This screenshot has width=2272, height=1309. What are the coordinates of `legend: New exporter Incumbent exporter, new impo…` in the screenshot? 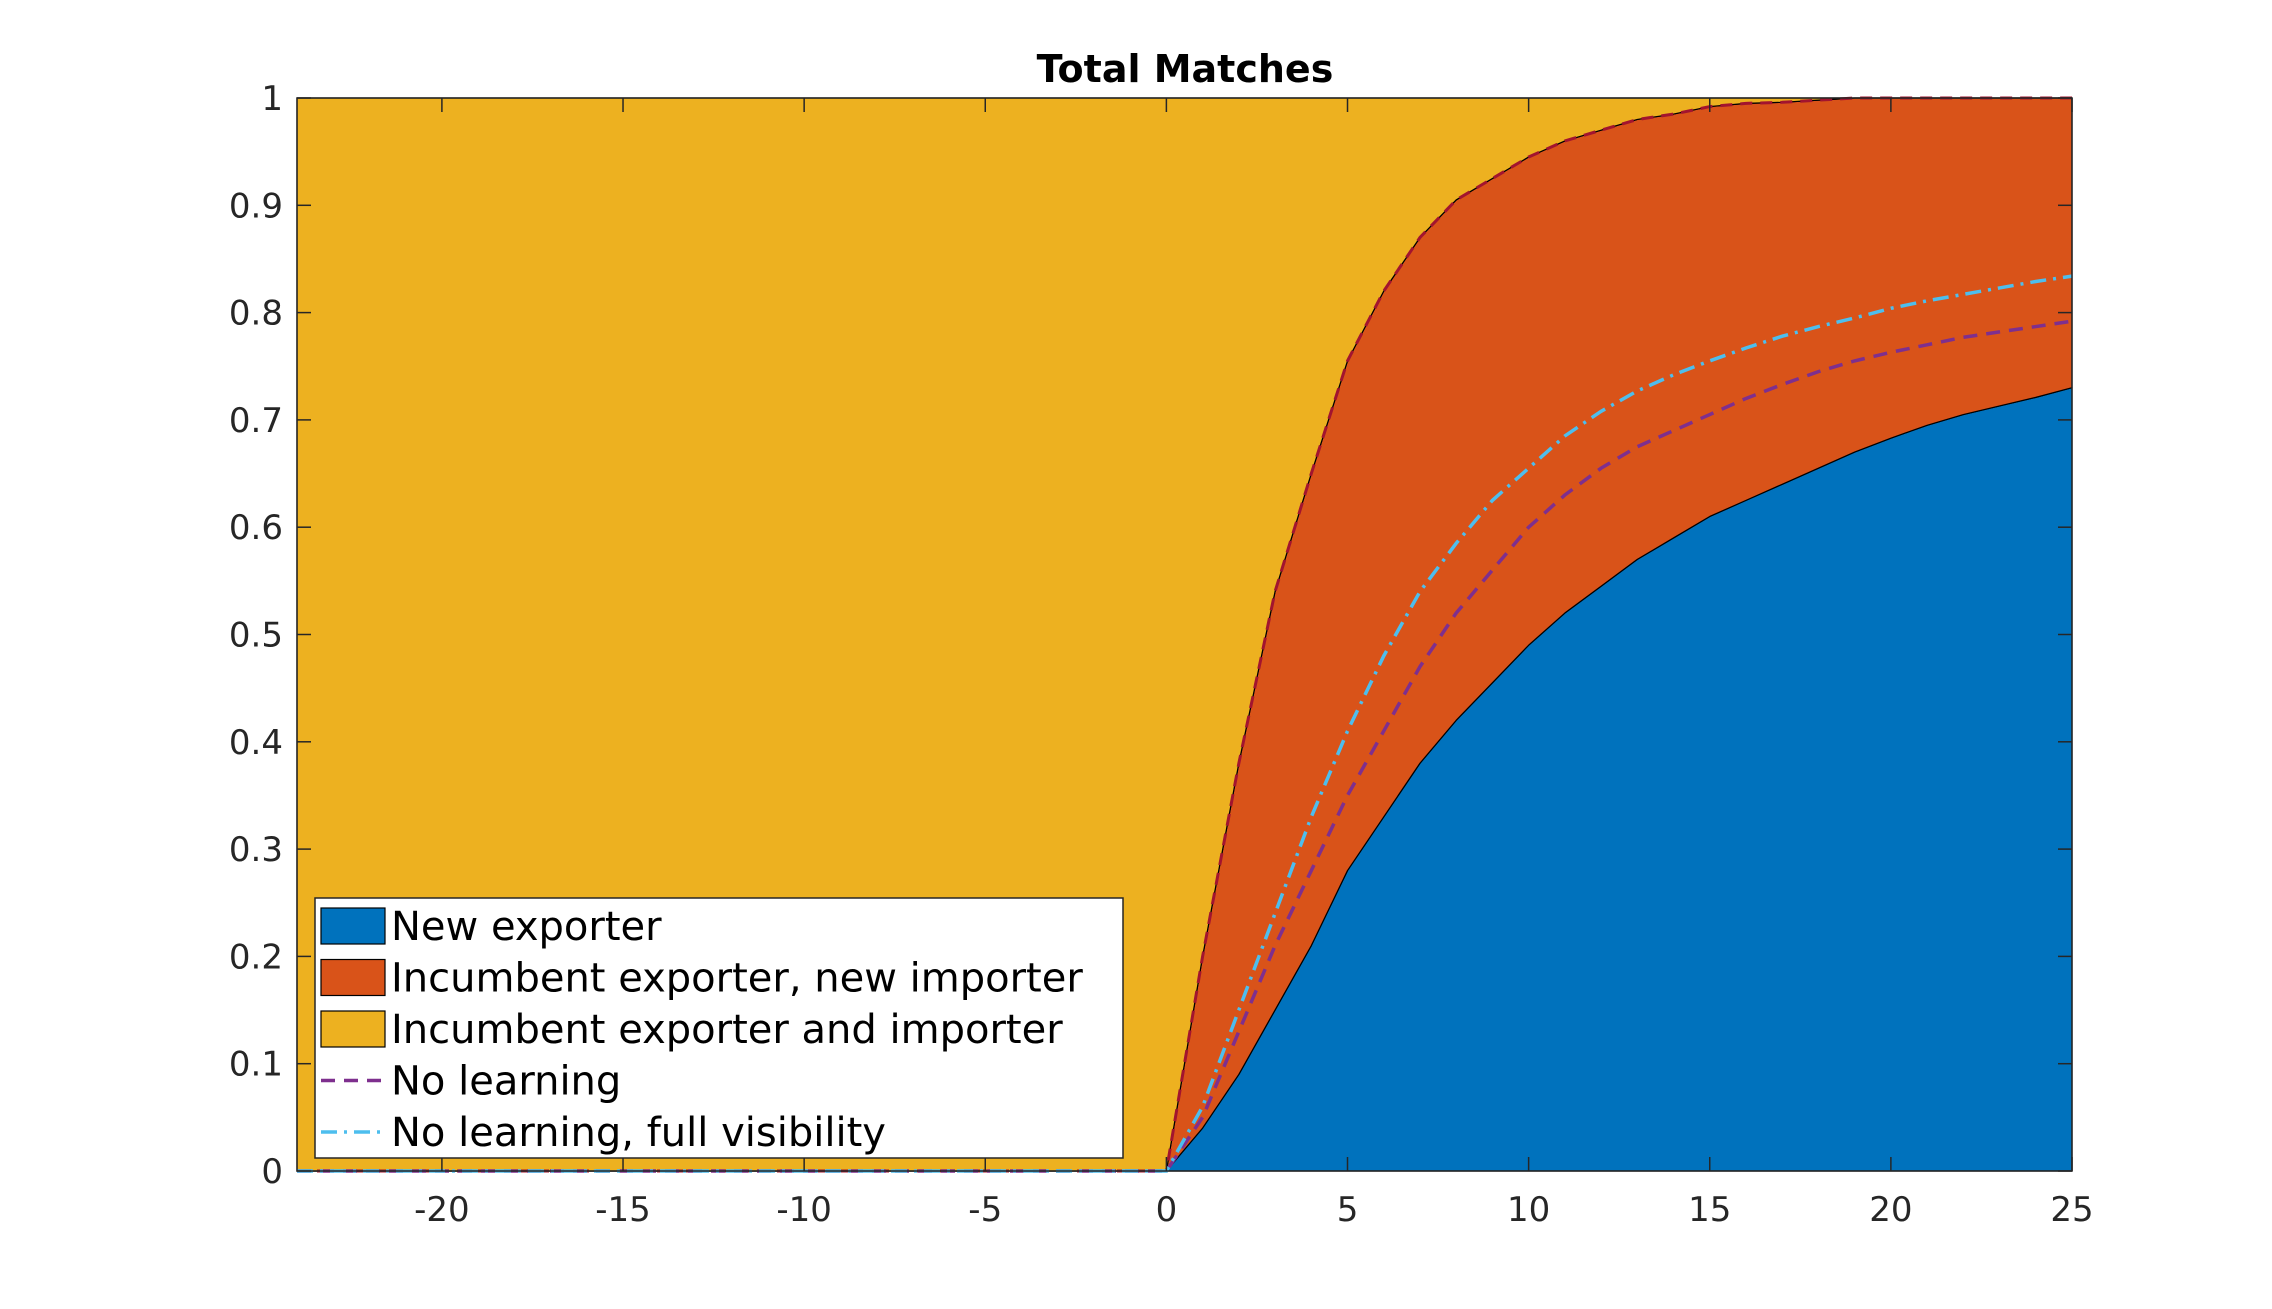 It's located at (719, 1028).